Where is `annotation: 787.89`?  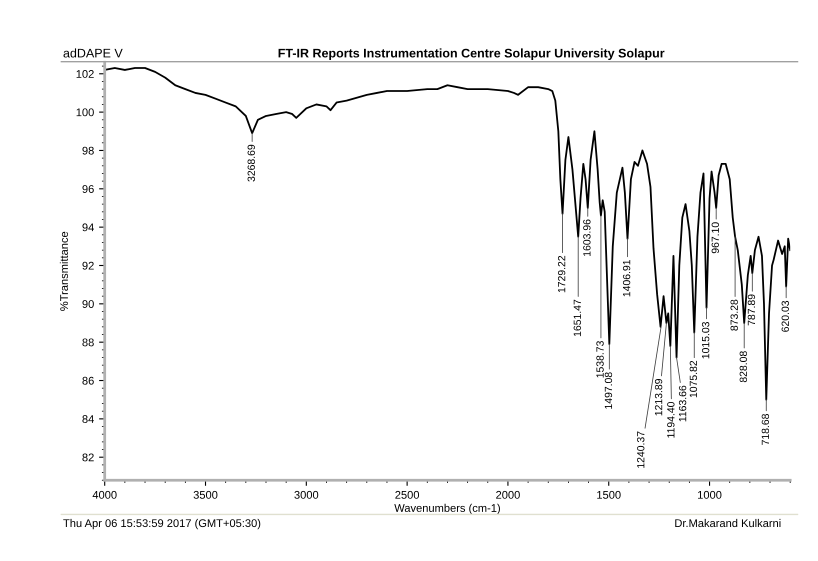
annotation: 787.89 is located at coordinates (752, 310).